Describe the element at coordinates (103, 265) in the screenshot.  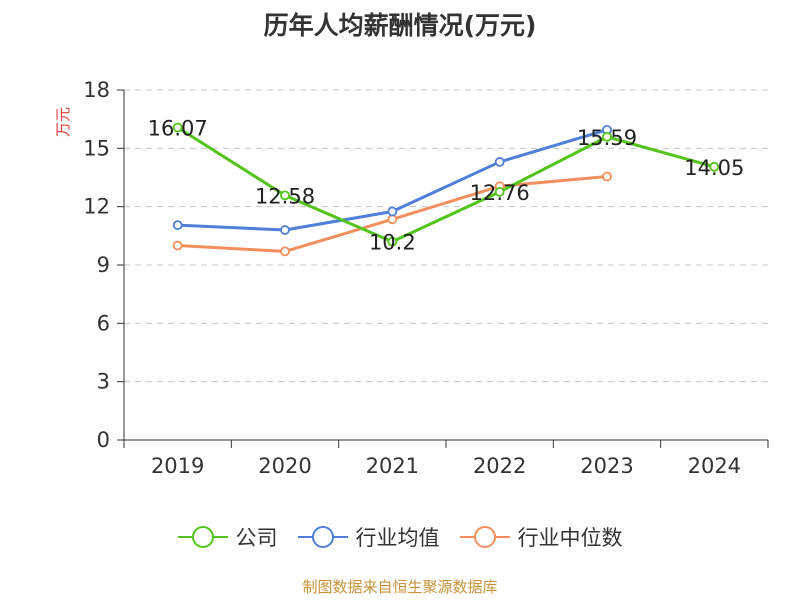
I see `y-tick-label: 9` at that location.